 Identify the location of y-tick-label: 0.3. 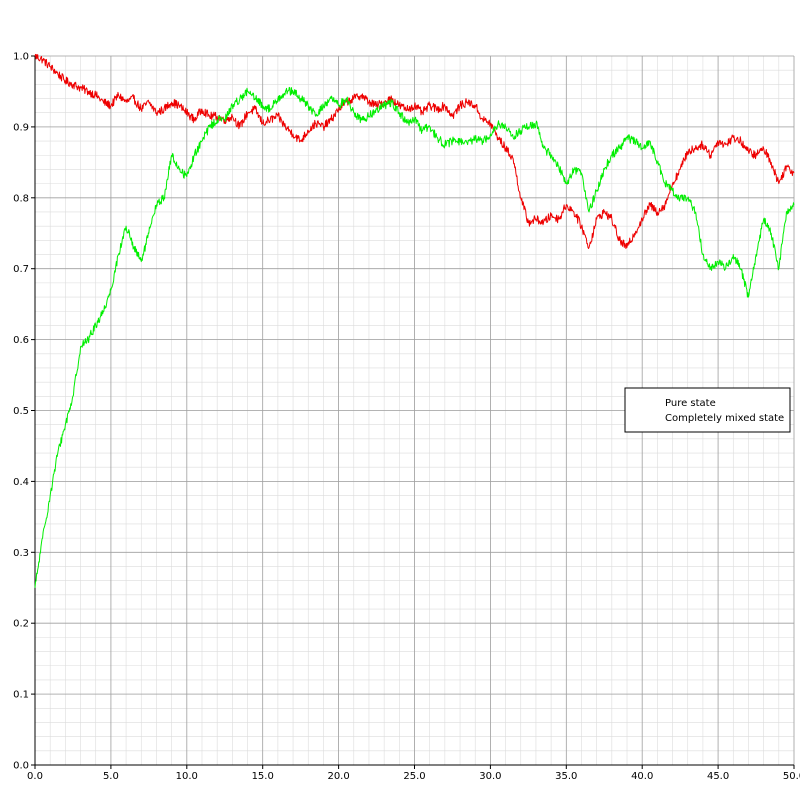
(21, 553).